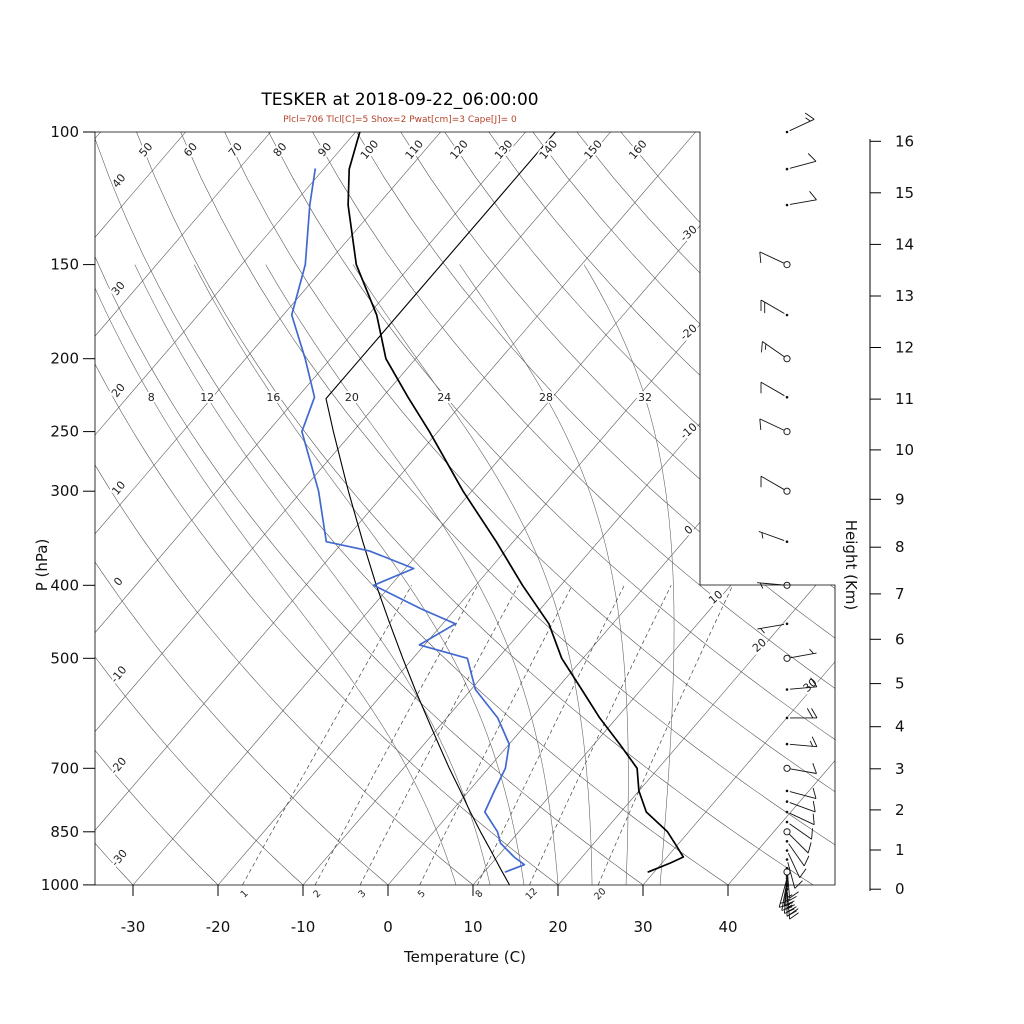  What do you see at coordinates (280, 149) in the screenshot?
I see `svg-text: 80` at bounding box center [280, 149].